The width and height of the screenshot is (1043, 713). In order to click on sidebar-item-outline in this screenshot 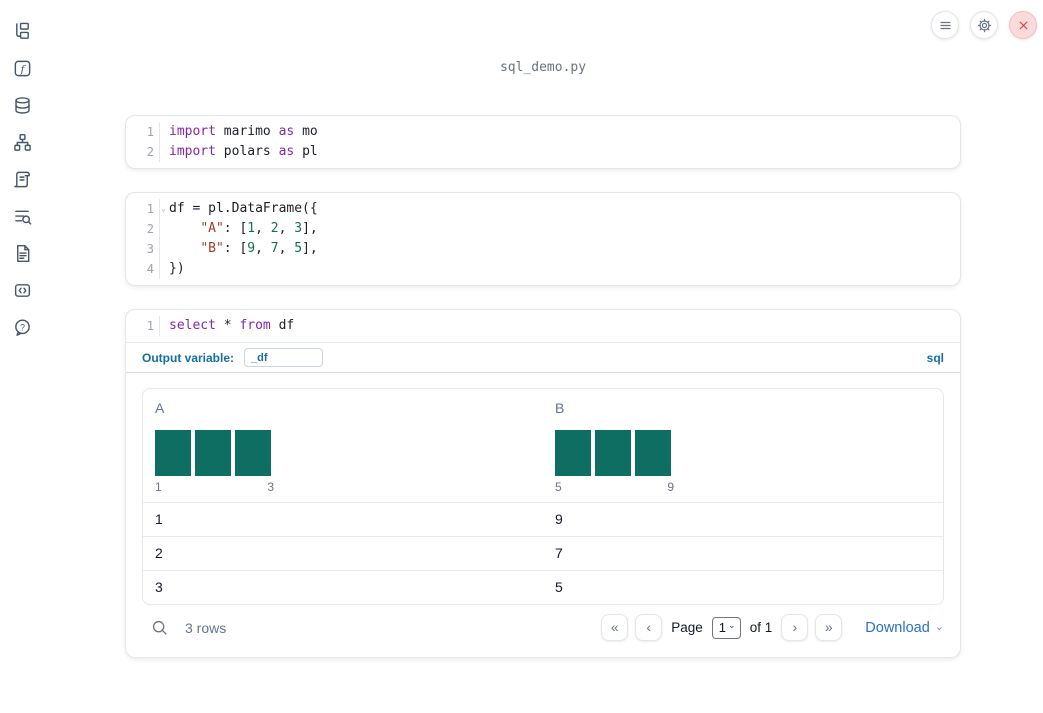, I will do `click(22, 182)`.